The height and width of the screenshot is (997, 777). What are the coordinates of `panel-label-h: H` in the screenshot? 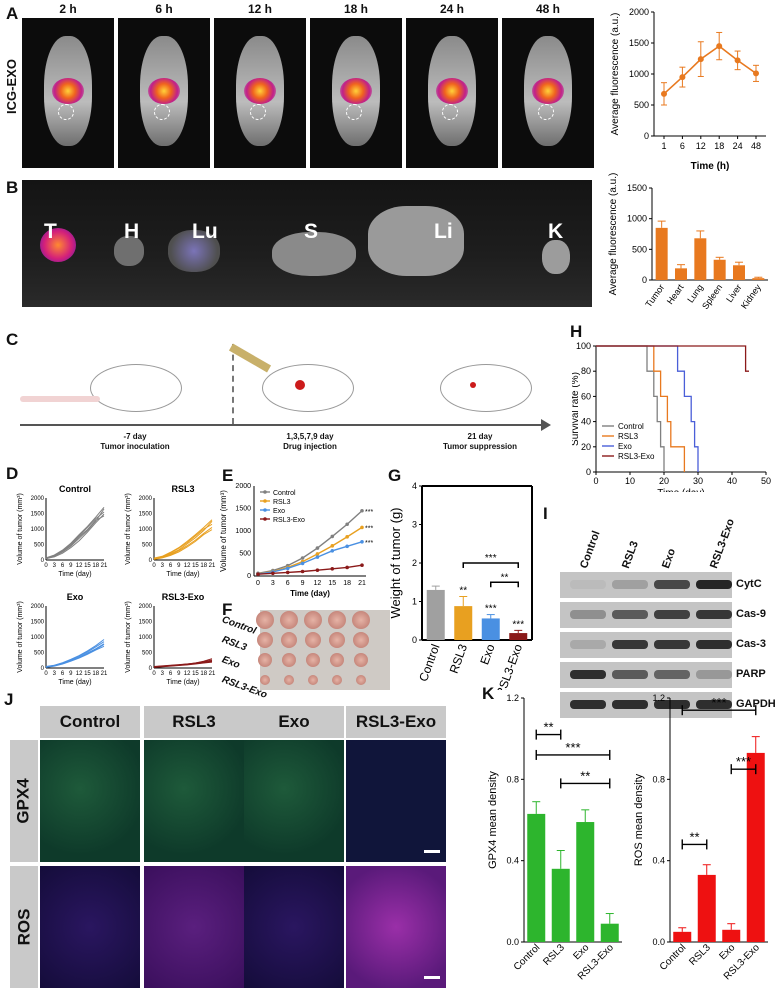 It's located at (576, 331).